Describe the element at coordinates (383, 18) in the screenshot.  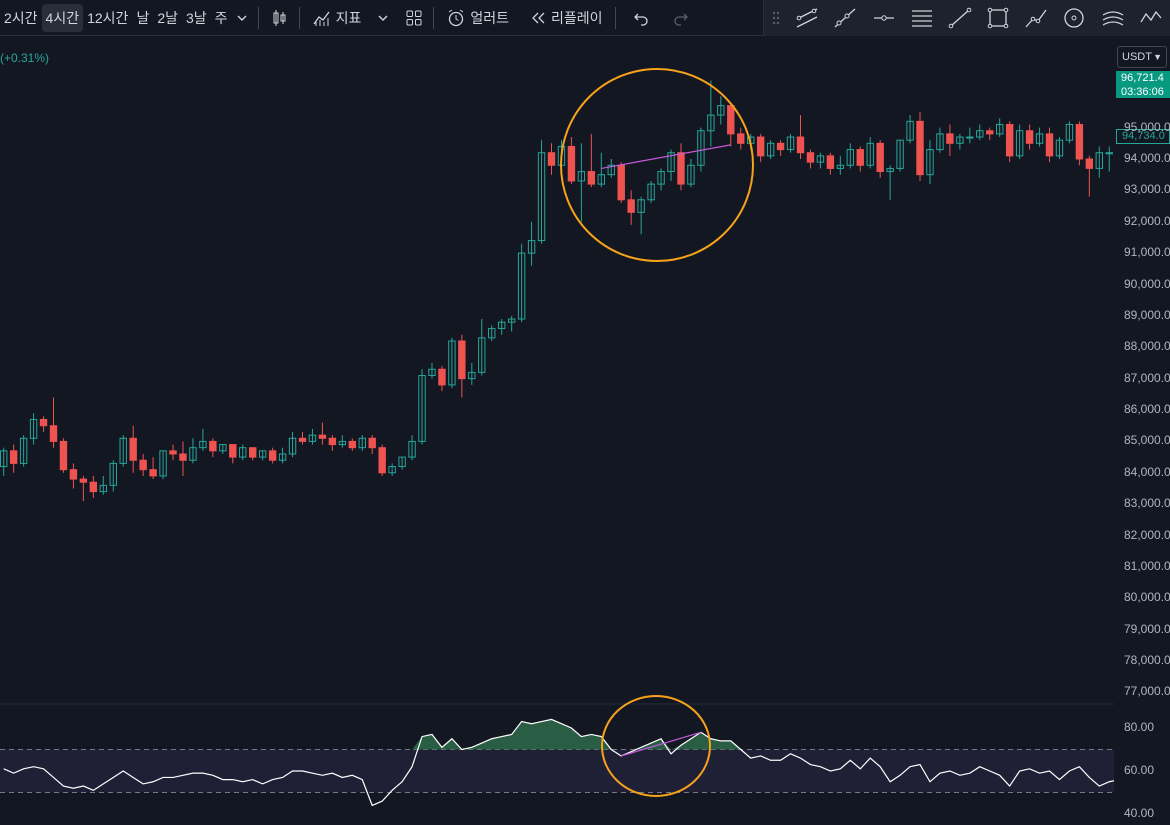
I see `indicators-dropdown-chevron-icon` at that location.